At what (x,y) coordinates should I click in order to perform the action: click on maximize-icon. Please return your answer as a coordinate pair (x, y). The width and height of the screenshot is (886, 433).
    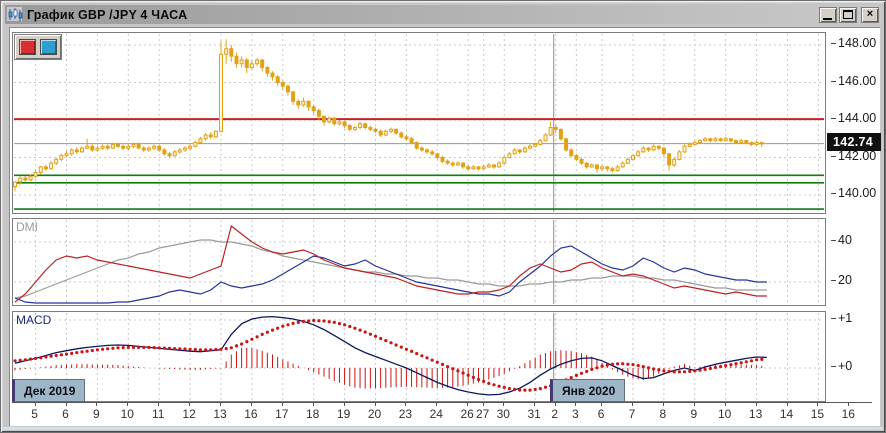
    Looking at the image, I should click on (848, 14).